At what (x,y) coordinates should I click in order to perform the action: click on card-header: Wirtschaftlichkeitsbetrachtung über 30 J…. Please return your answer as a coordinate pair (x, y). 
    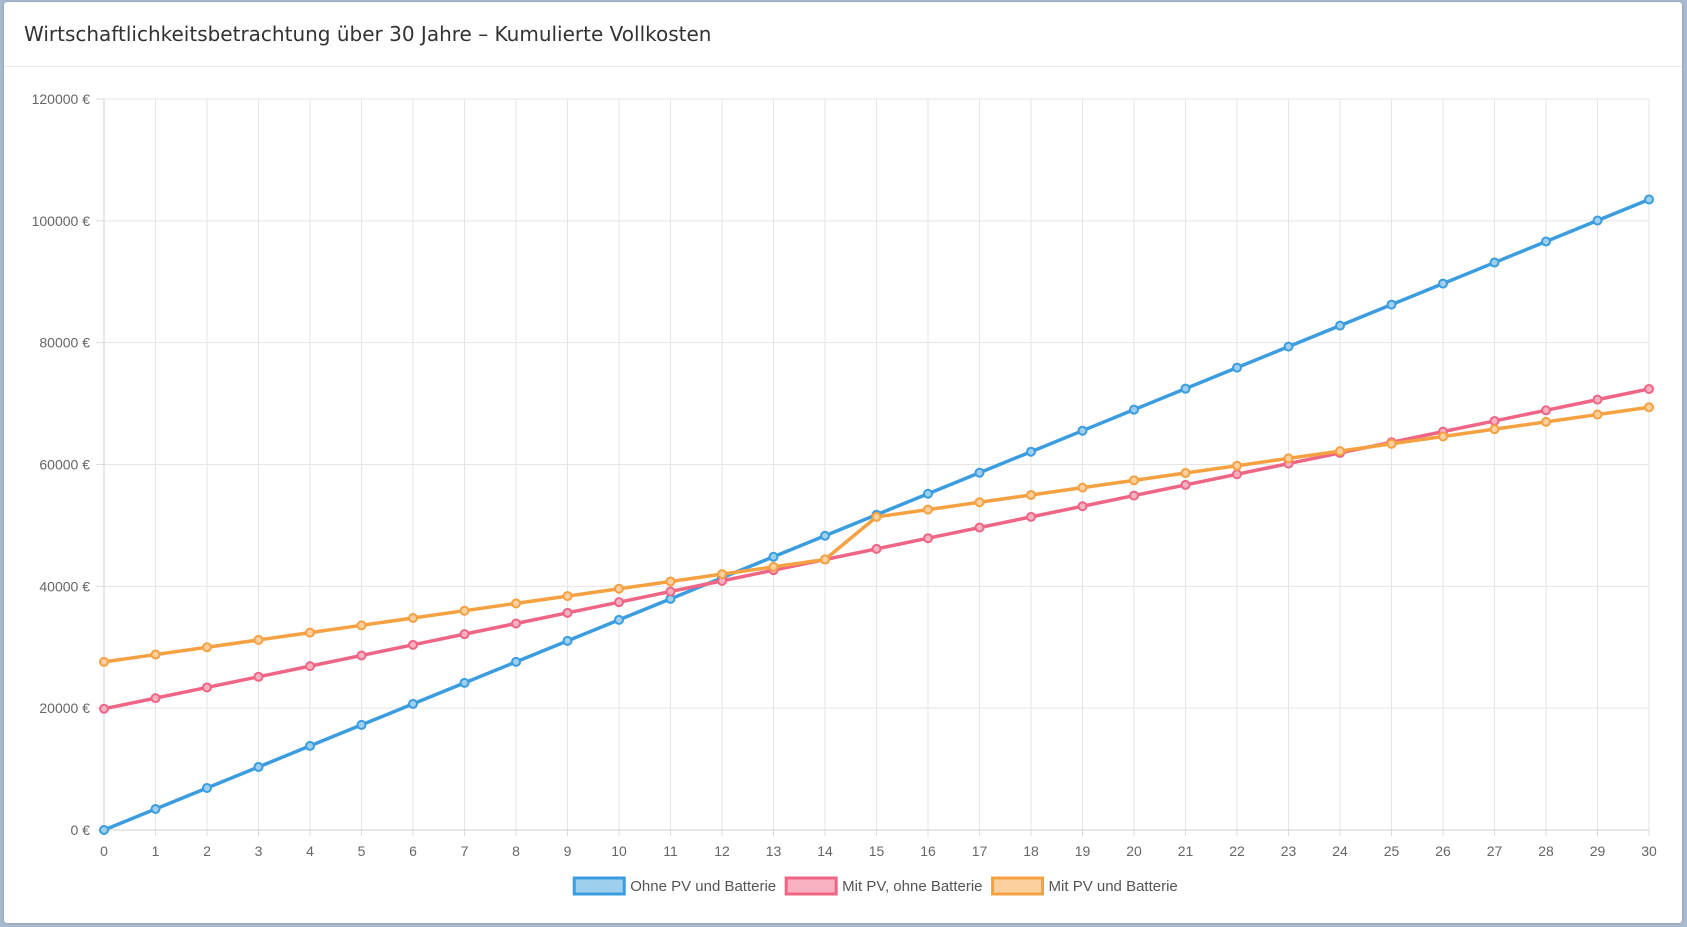
    Looking at the image, I should click on (843, 34).